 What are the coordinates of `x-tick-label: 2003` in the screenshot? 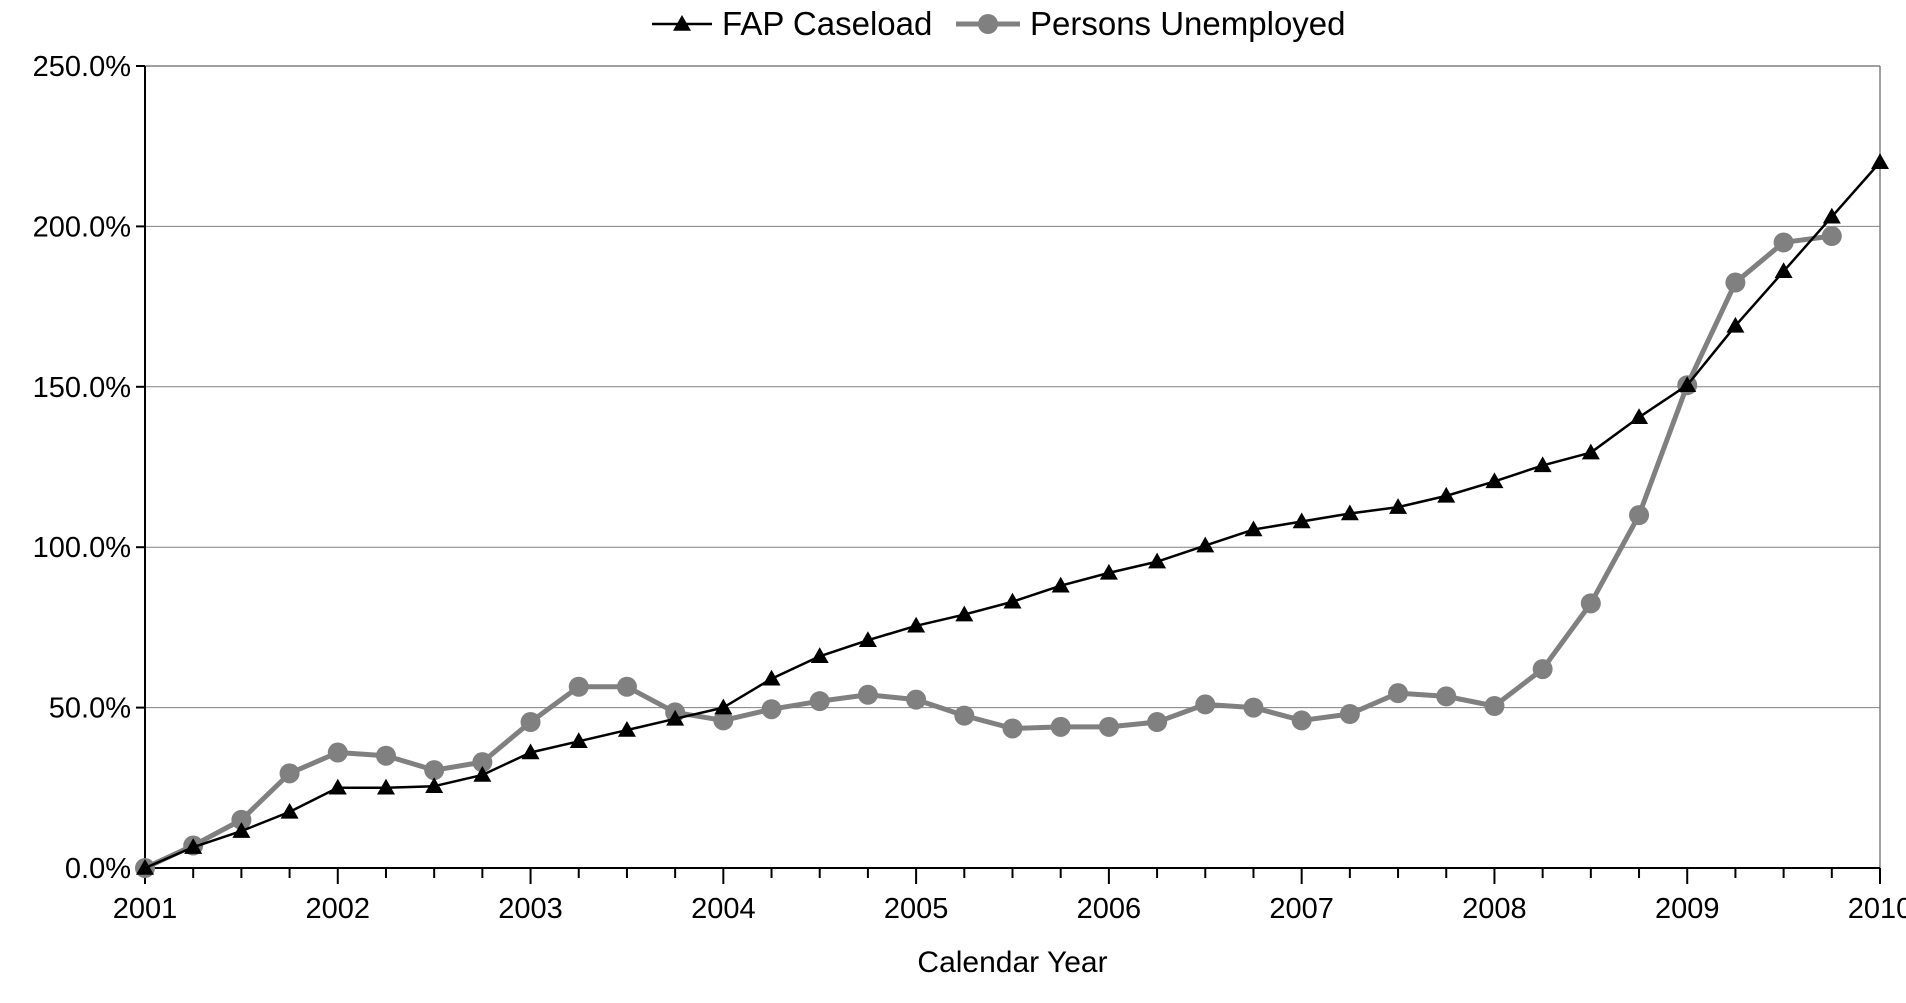 It's located at (530, 909).